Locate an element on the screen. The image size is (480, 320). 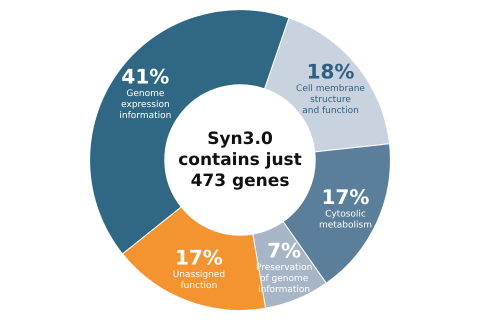
data-label: 7% is located at coordinates (284, 250).